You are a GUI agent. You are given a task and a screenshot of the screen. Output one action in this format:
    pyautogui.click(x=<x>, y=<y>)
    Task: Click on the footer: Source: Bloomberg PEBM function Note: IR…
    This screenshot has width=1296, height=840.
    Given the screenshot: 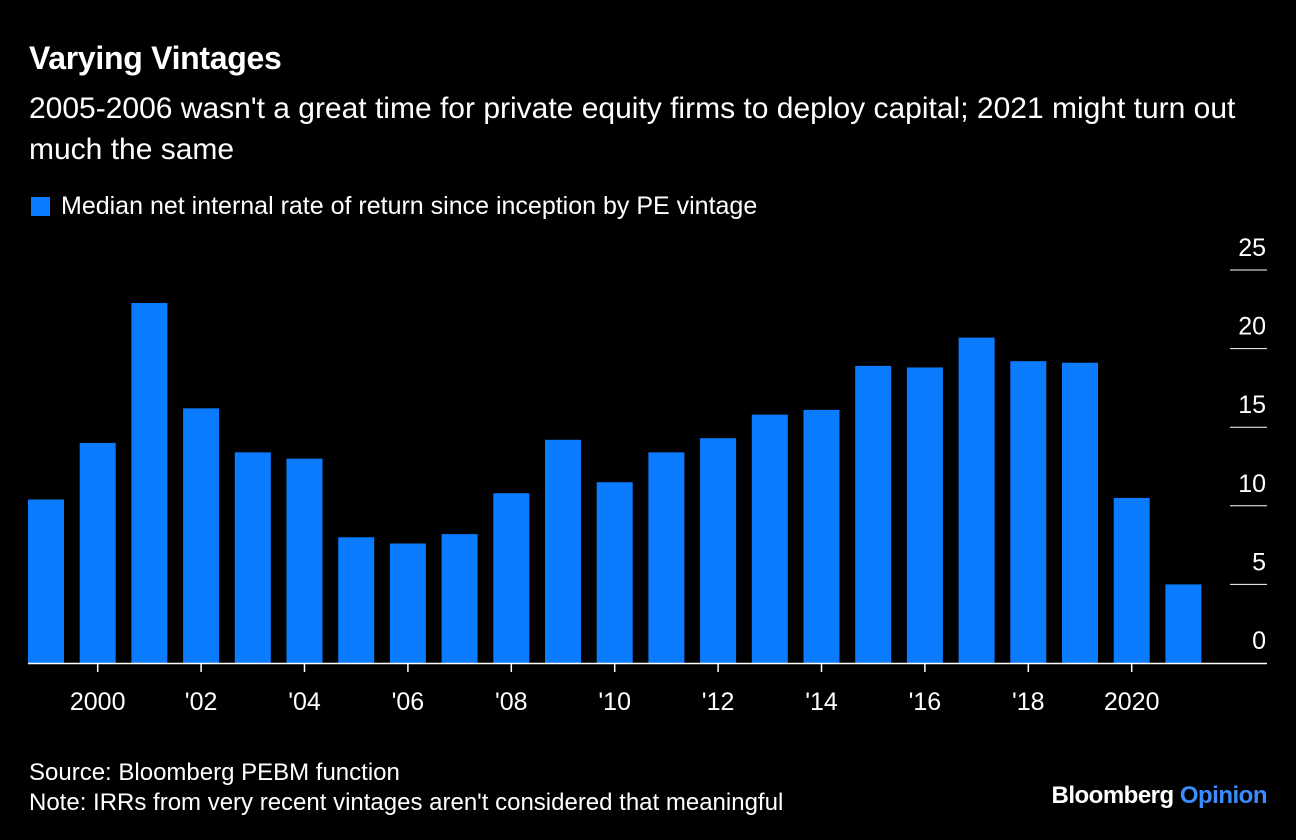 What is the action you would take?
    pyautogui.click(x=406, y=788)
    